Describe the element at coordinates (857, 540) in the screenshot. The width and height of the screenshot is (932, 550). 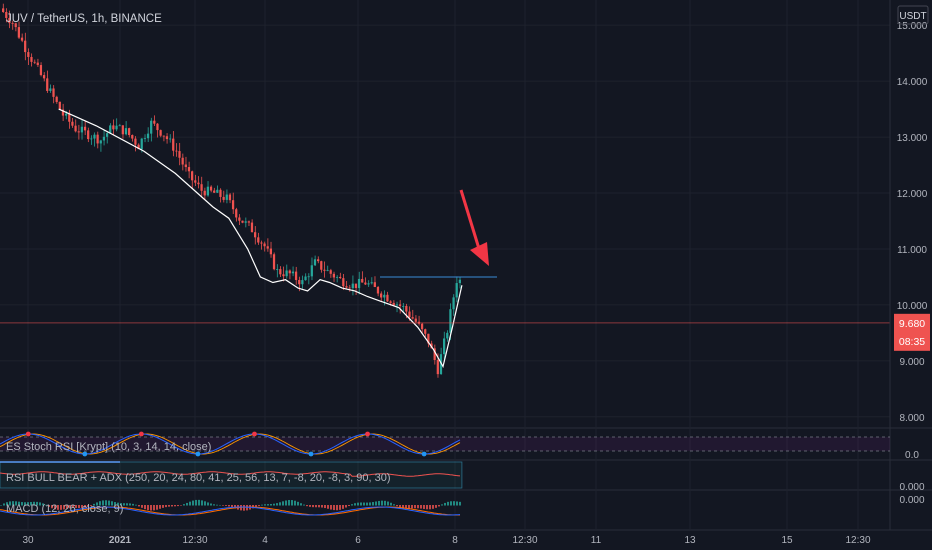
I see `time-tick-label: 12:30` at that location.